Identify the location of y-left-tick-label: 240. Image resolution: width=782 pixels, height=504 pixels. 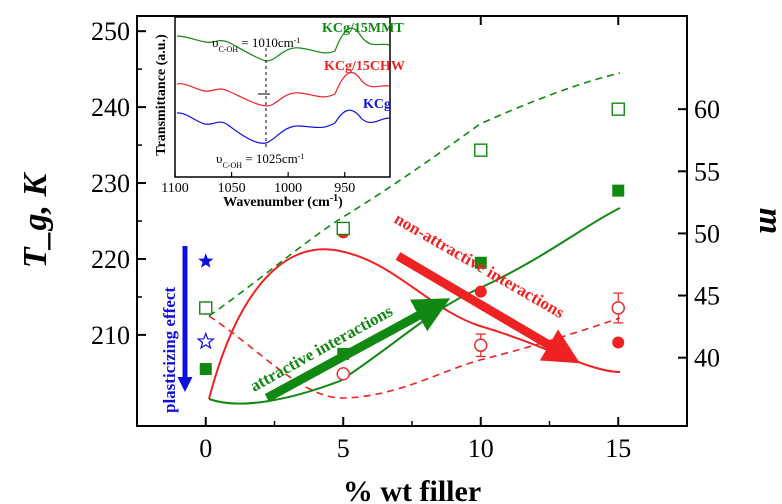
(110, 107).